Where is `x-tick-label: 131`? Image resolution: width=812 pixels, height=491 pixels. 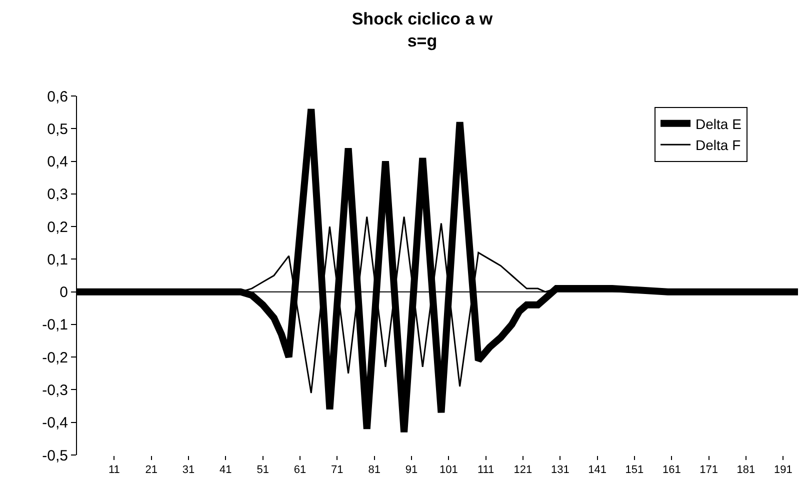
x-tick-label: 131 is located at coordinates (560, 470).